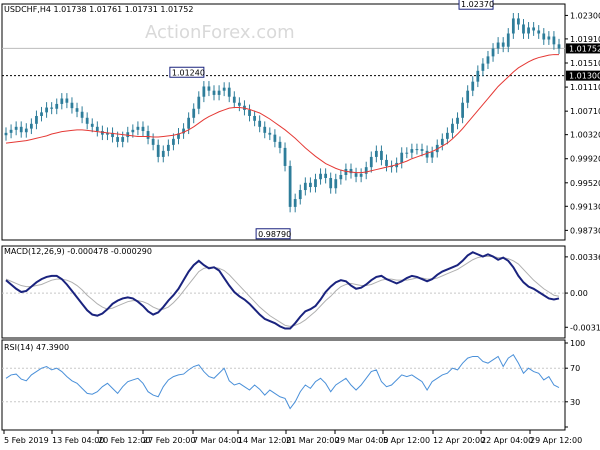 This screenshot has width=600, height=450. I want to click on annotation-label: 1.01240, so click(188, 72).